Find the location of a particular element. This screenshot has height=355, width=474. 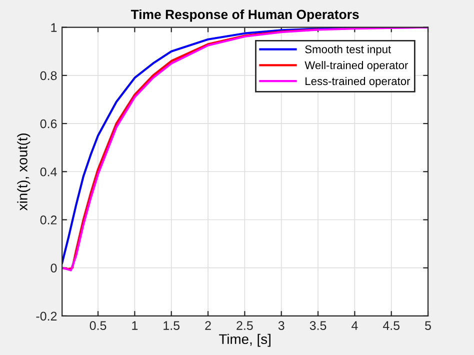

x-tick-label: 0.5 is located at coordinates (98, 325).